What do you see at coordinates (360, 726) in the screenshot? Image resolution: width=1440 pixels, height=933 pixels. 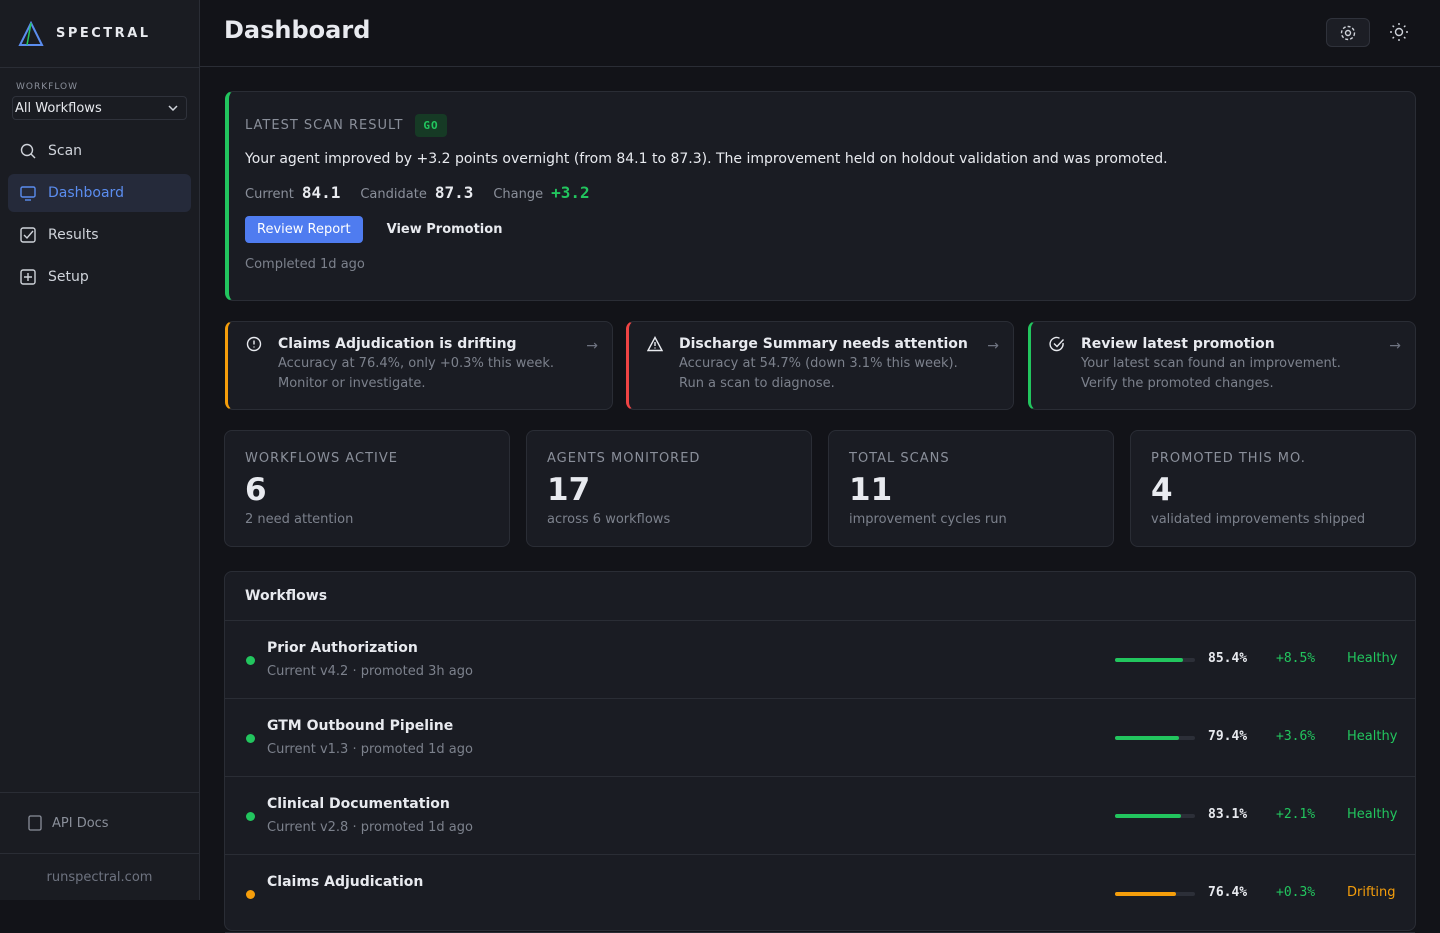 I see `workflow-name: GTM Outbound Pipeline` at bounding box center [360, 726].